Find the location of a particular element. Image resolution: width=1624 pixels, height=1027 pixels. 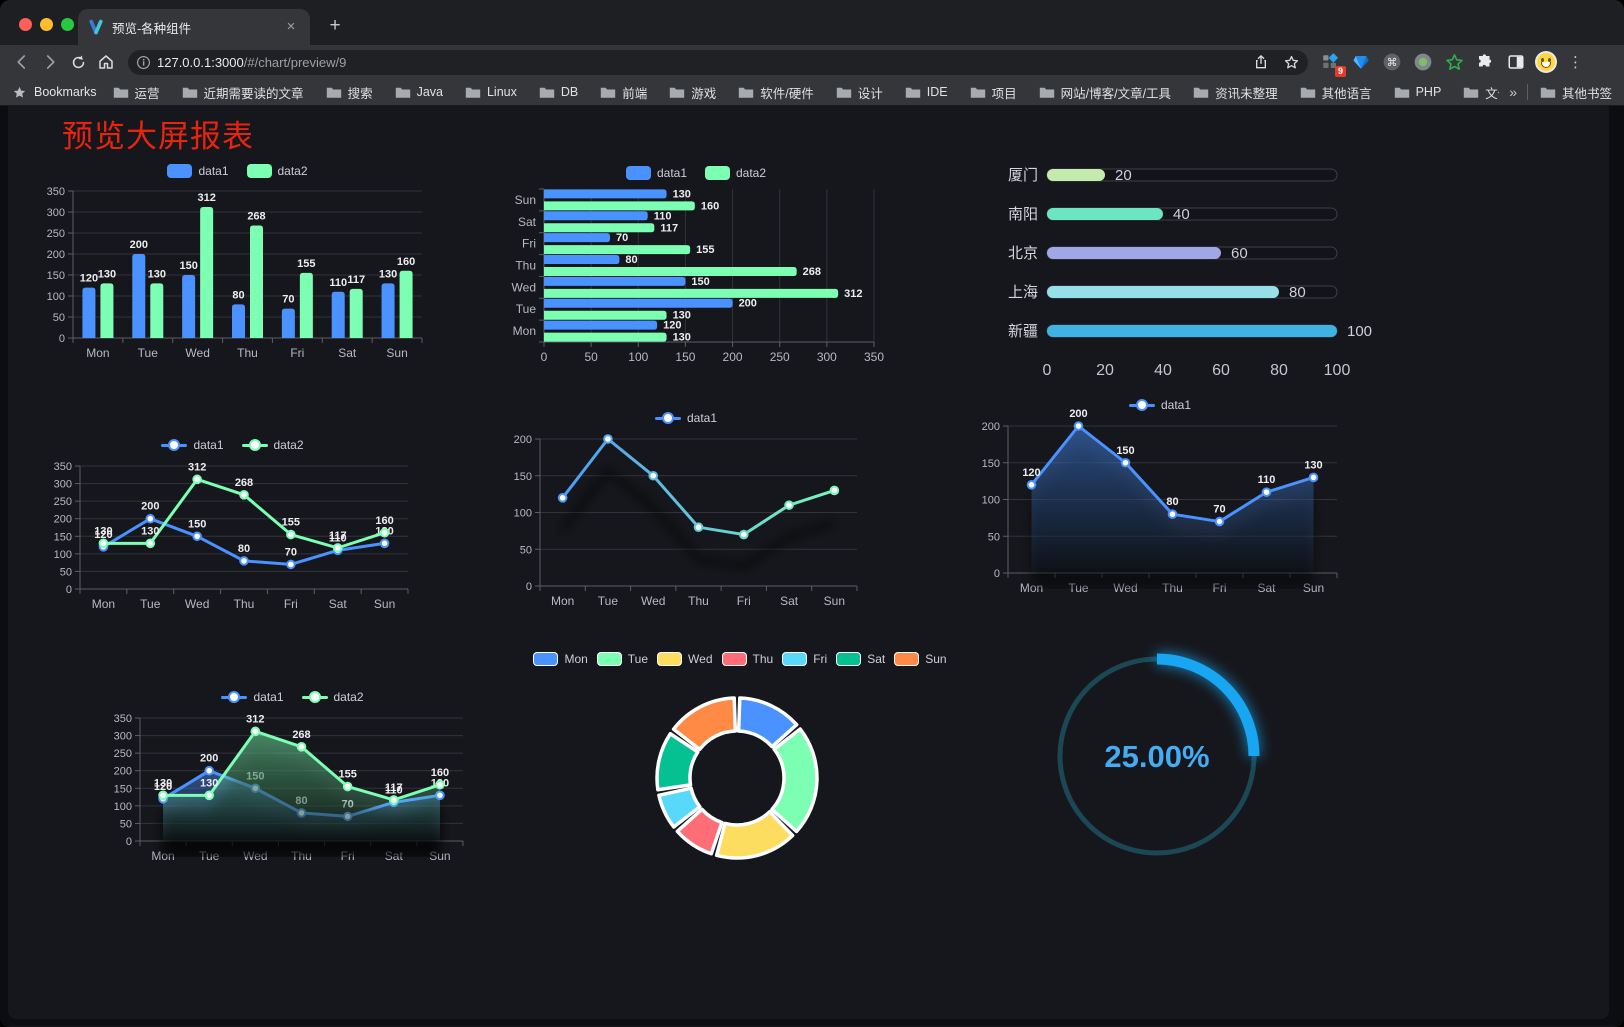

bookmark-folder: 网站/博客/文章/工具 is located at coordinates (1105, 92).